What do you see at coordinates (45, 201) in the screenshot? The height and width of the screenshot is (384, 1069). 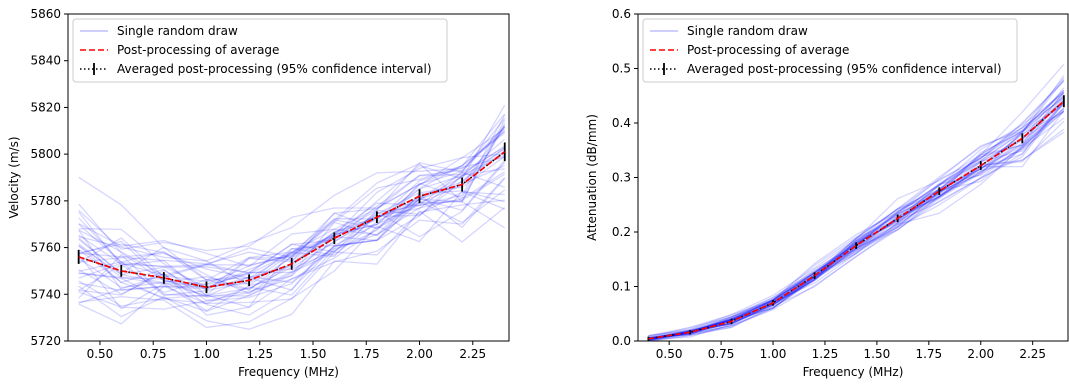 I see `y-tick-label: 5780` at bounding box center [45, 201].